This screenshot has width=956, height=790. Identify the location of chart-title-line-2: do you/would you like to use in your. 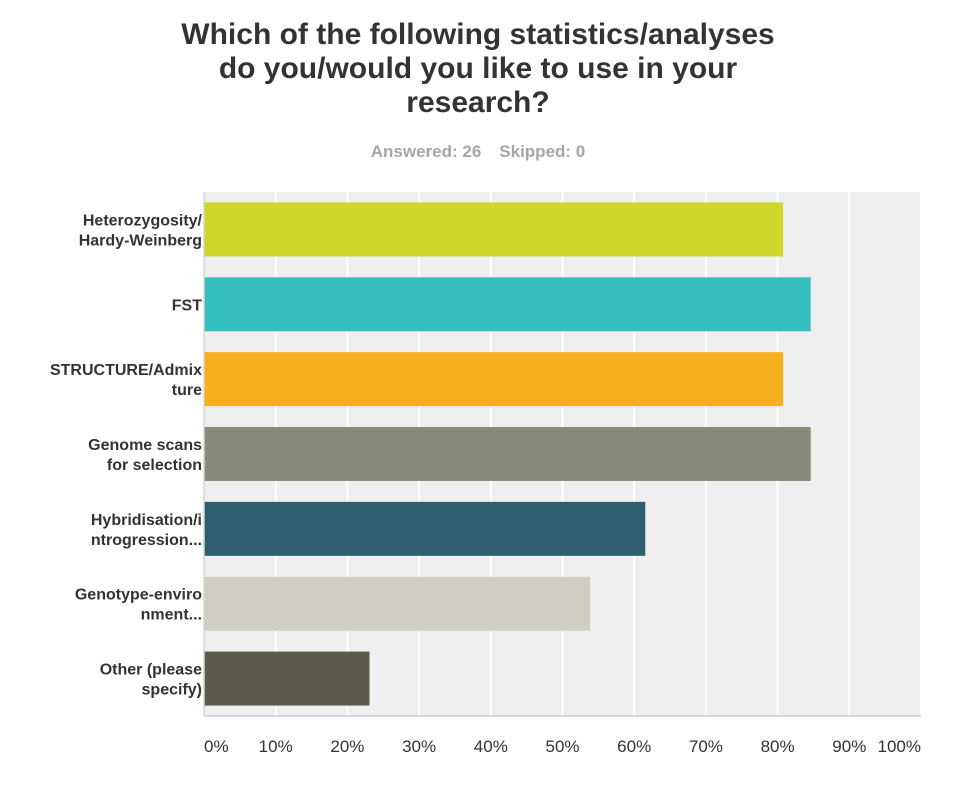
(478, 68).